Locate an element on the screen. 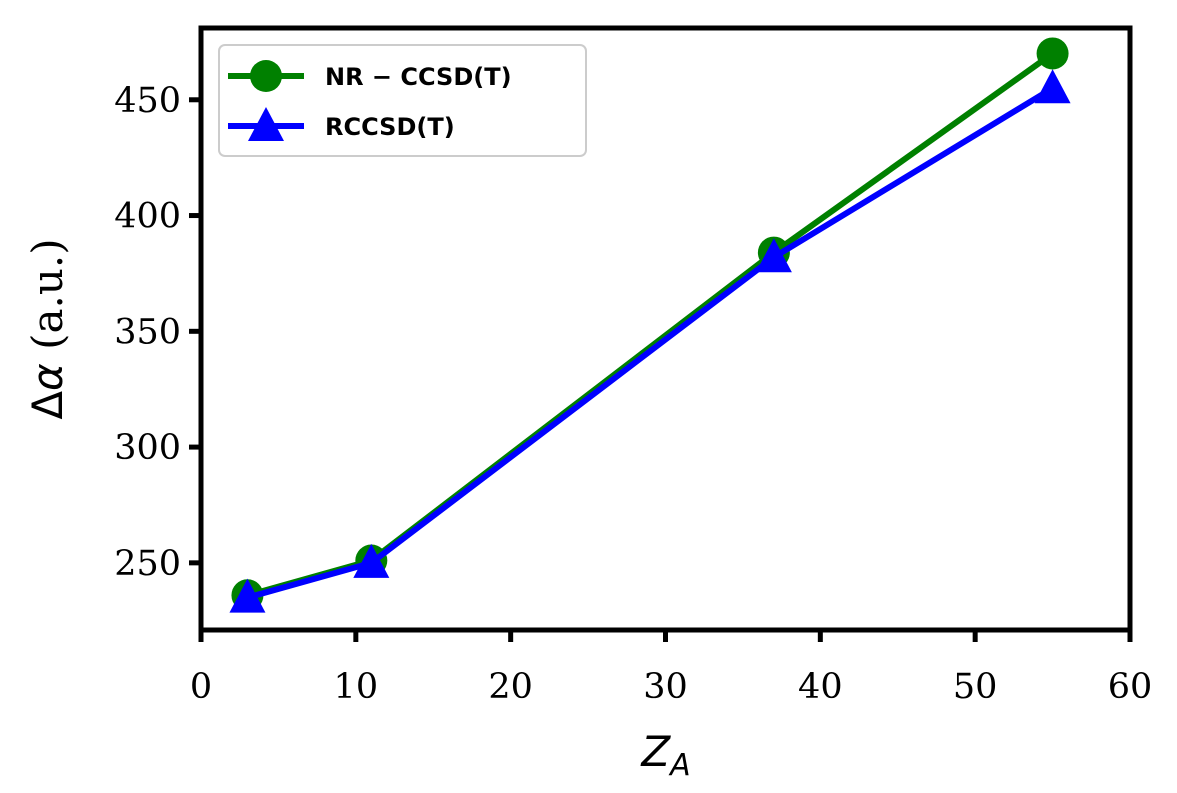  x-axis-label-main: Z is located at coordinates (655, 751).